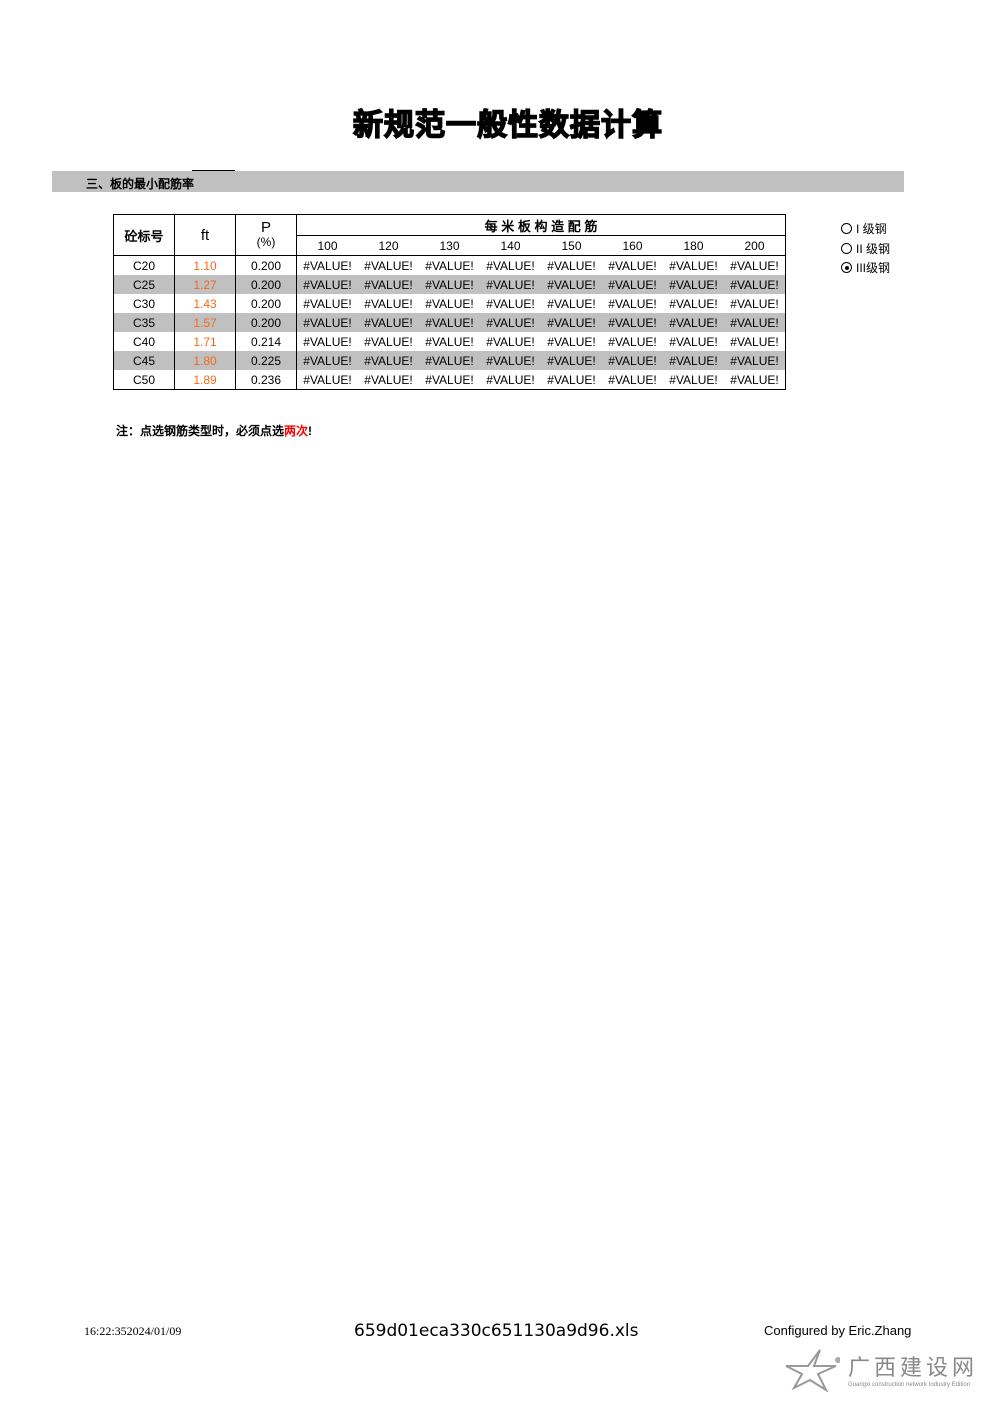 The width and height of the screenshot is (992, 1403). I want to click on radio-label: I 级钢, so click(871, 229).